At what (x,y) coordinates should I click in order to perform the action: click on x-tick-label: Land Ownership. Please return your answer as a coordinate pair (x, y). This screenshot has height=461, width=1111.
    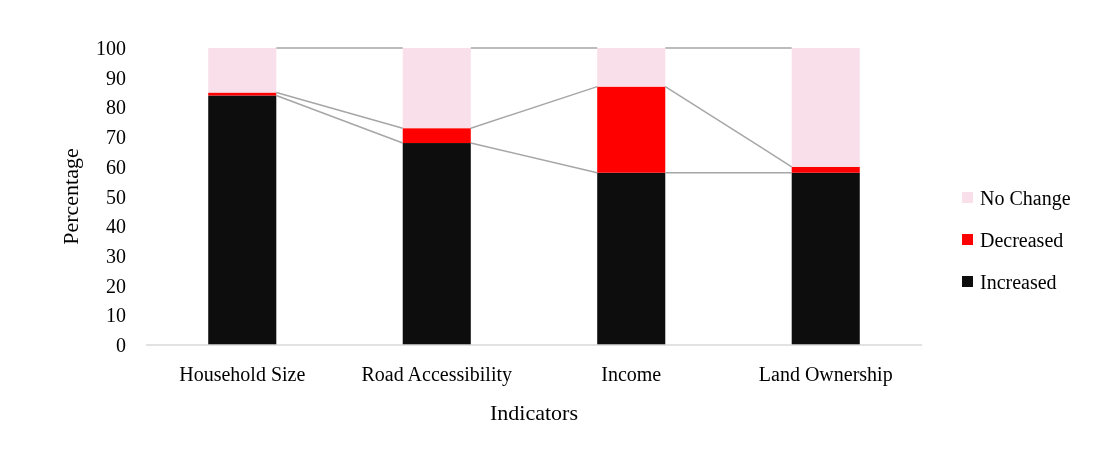
    Looking at the image, I should click on (825, 374).